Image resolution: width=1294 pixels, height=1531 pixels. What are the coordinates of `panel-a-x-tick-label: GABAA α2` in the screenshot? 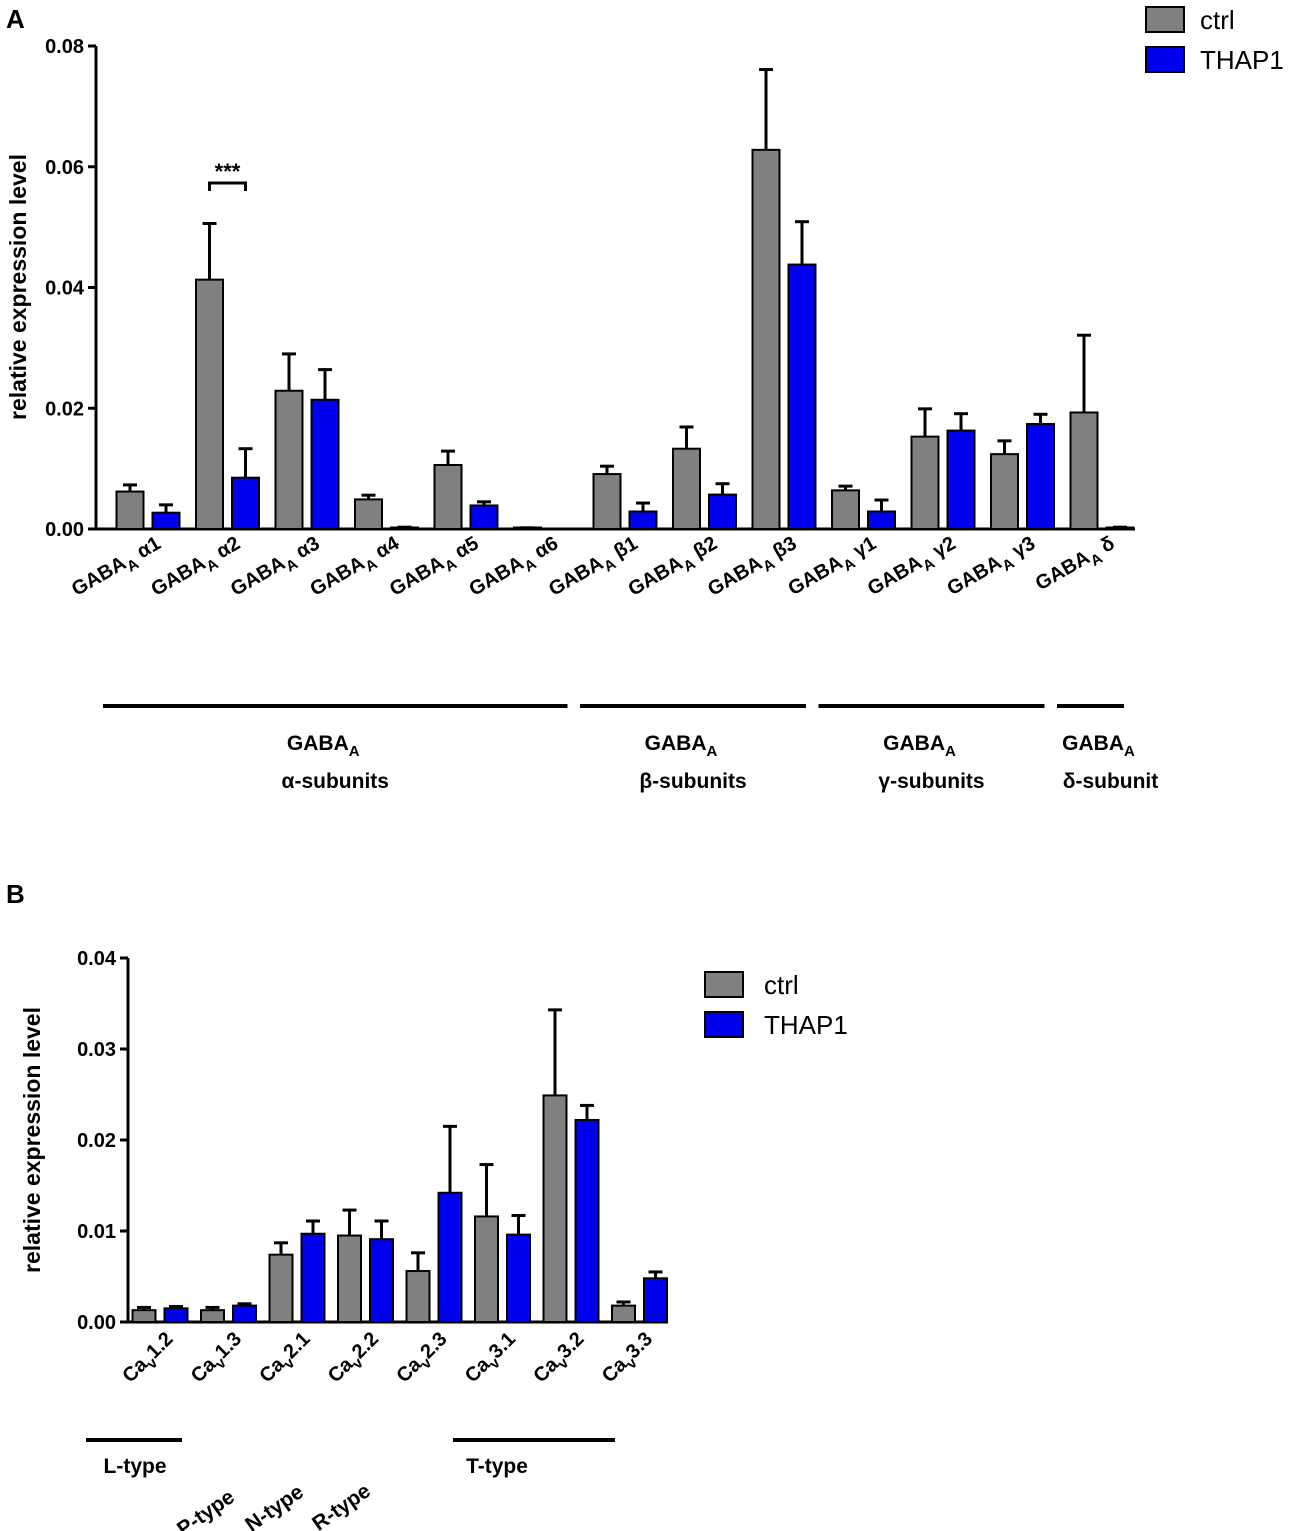 It's located at (197, 568).